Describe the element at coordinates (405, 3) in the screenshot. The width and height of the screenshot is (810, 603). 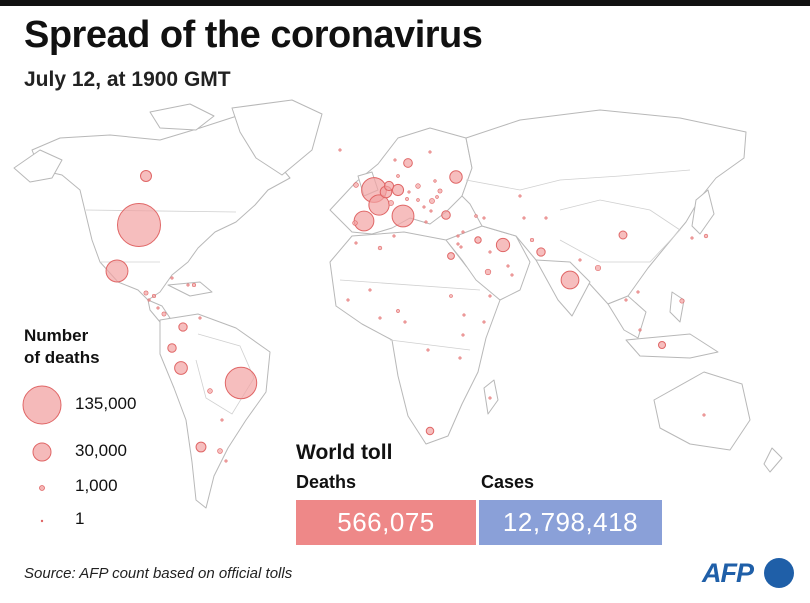
I see `top-rule` at that location.